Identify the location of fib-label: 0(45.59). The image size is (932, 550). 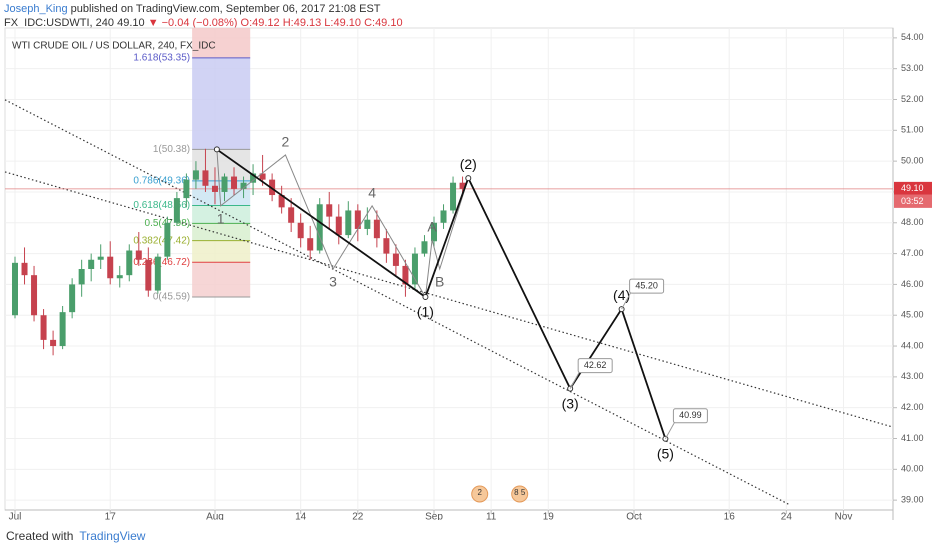
(171, 297).